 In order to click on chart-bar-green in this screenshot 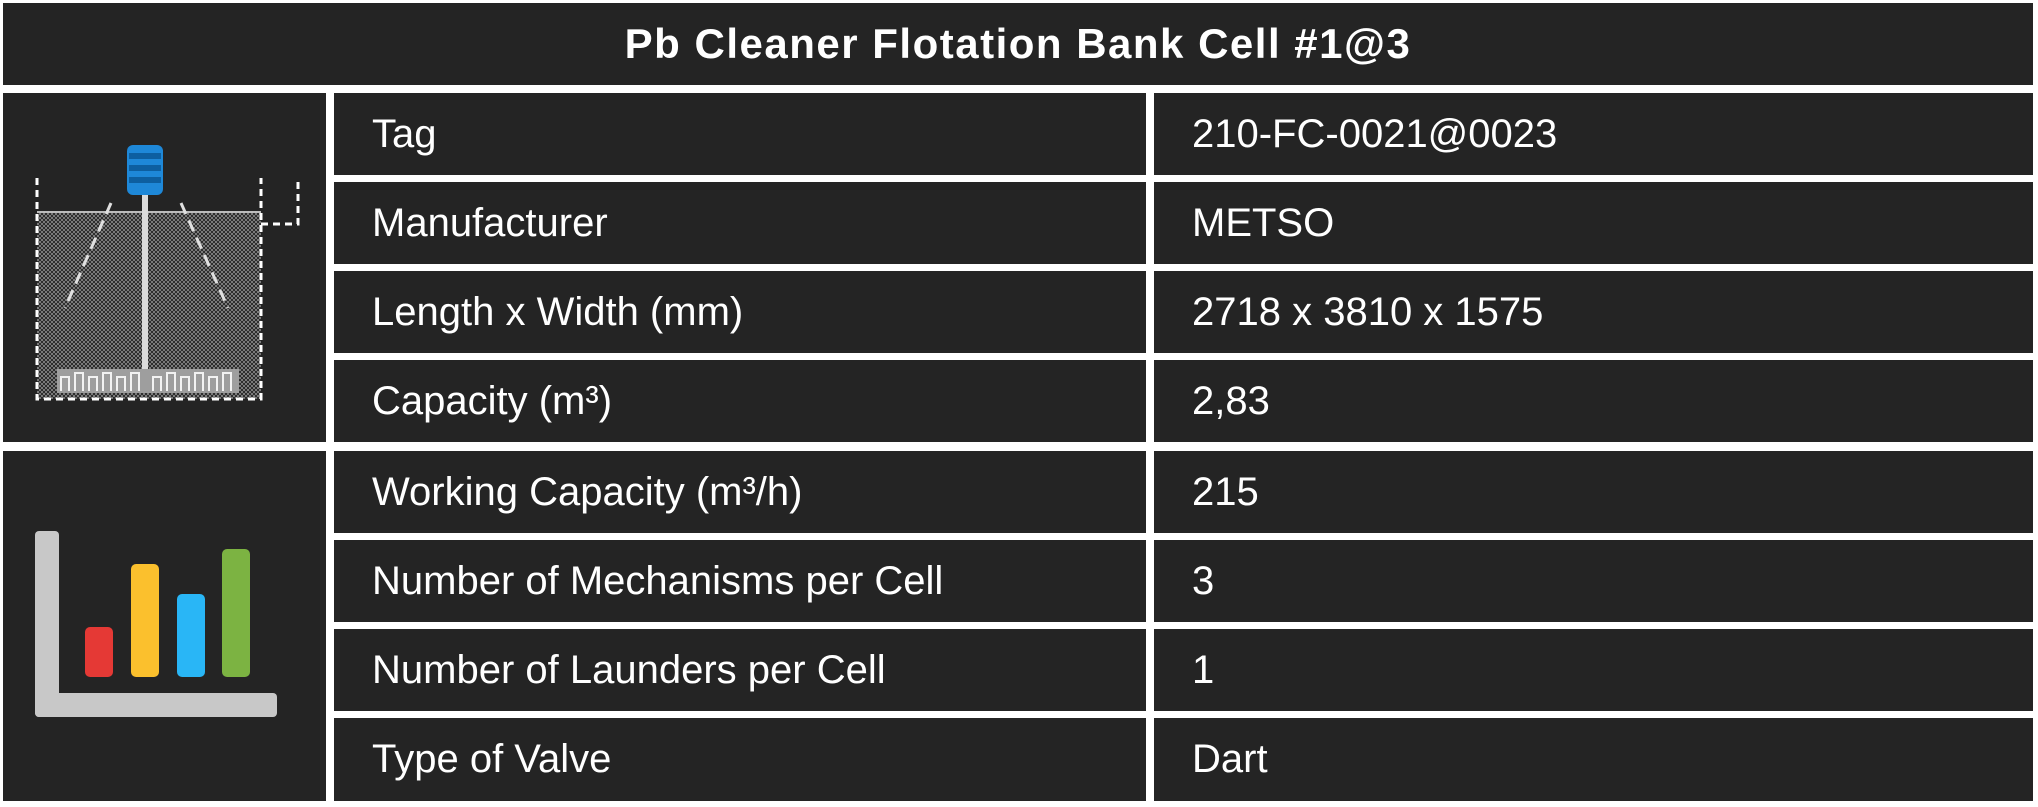, I will do `click(236, 613)`.